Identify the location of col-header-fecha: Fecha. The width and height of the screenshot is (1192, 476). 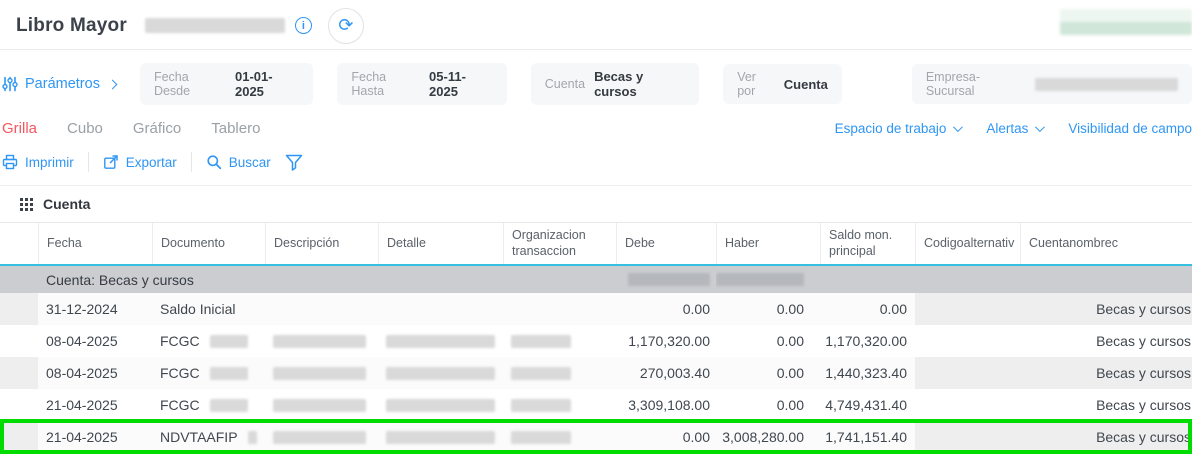
(95, 244).